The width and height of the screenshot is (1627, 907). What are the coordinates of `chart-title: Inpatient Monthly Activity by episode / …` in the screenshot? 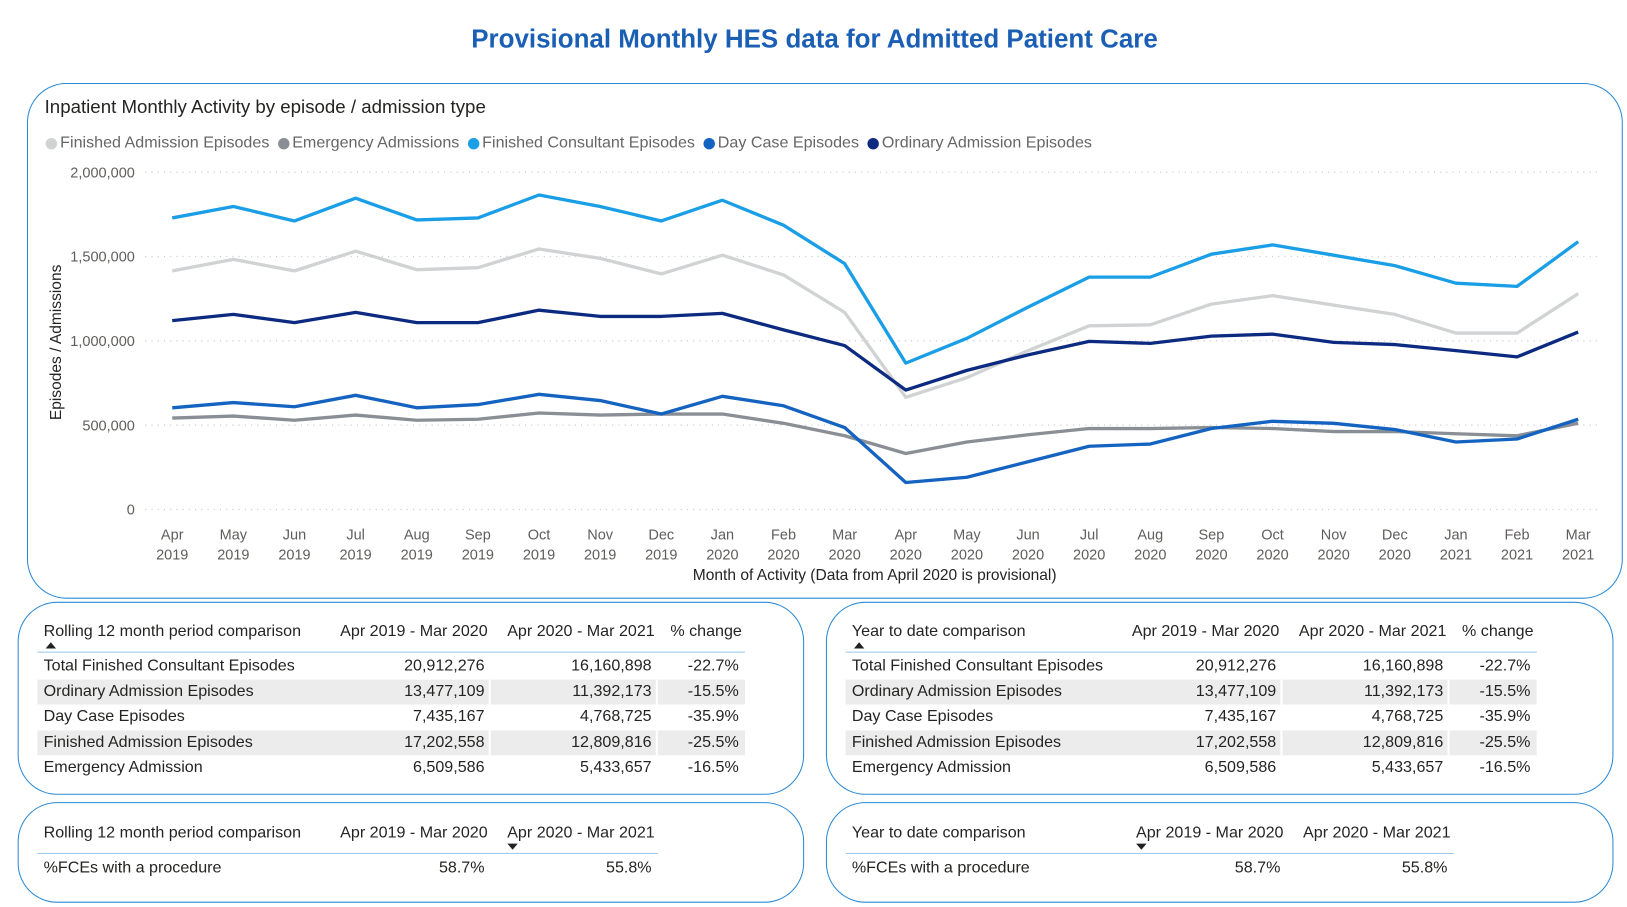 It's located at (265, 107).